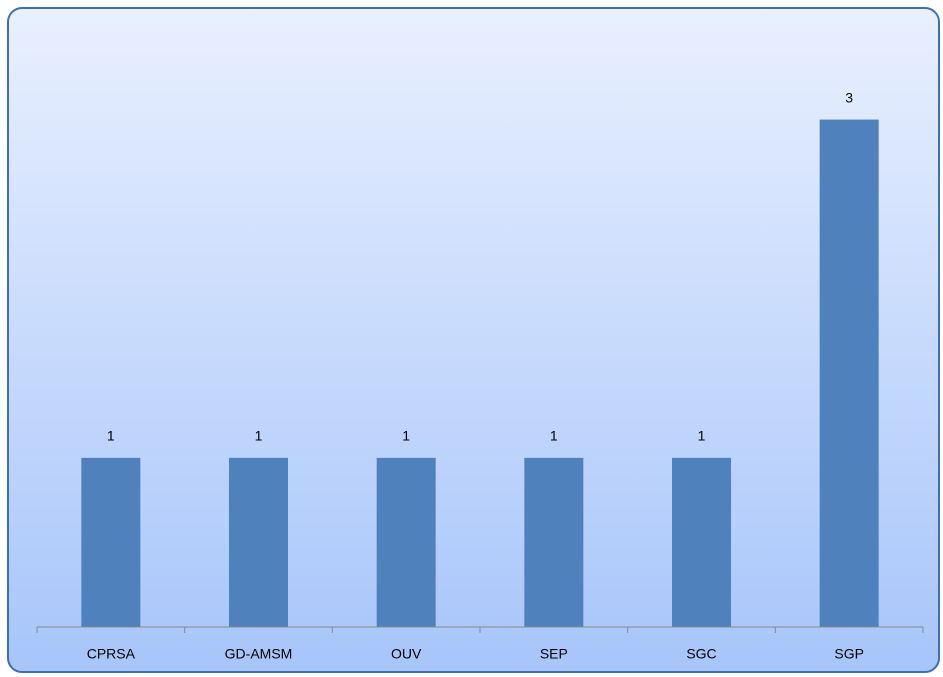 This screenshot has width=943, height=677. I want to click on x-tick-label: SGP, so click(849, 654).